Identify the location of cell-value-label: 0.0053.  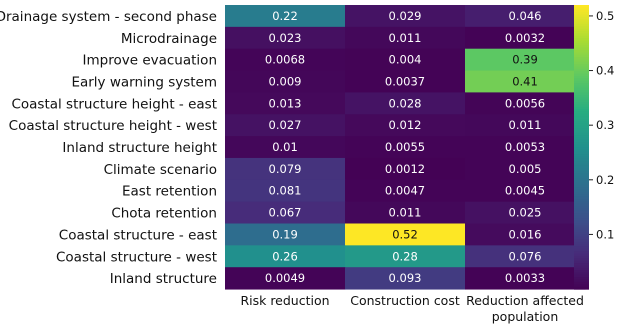
(525, 147).